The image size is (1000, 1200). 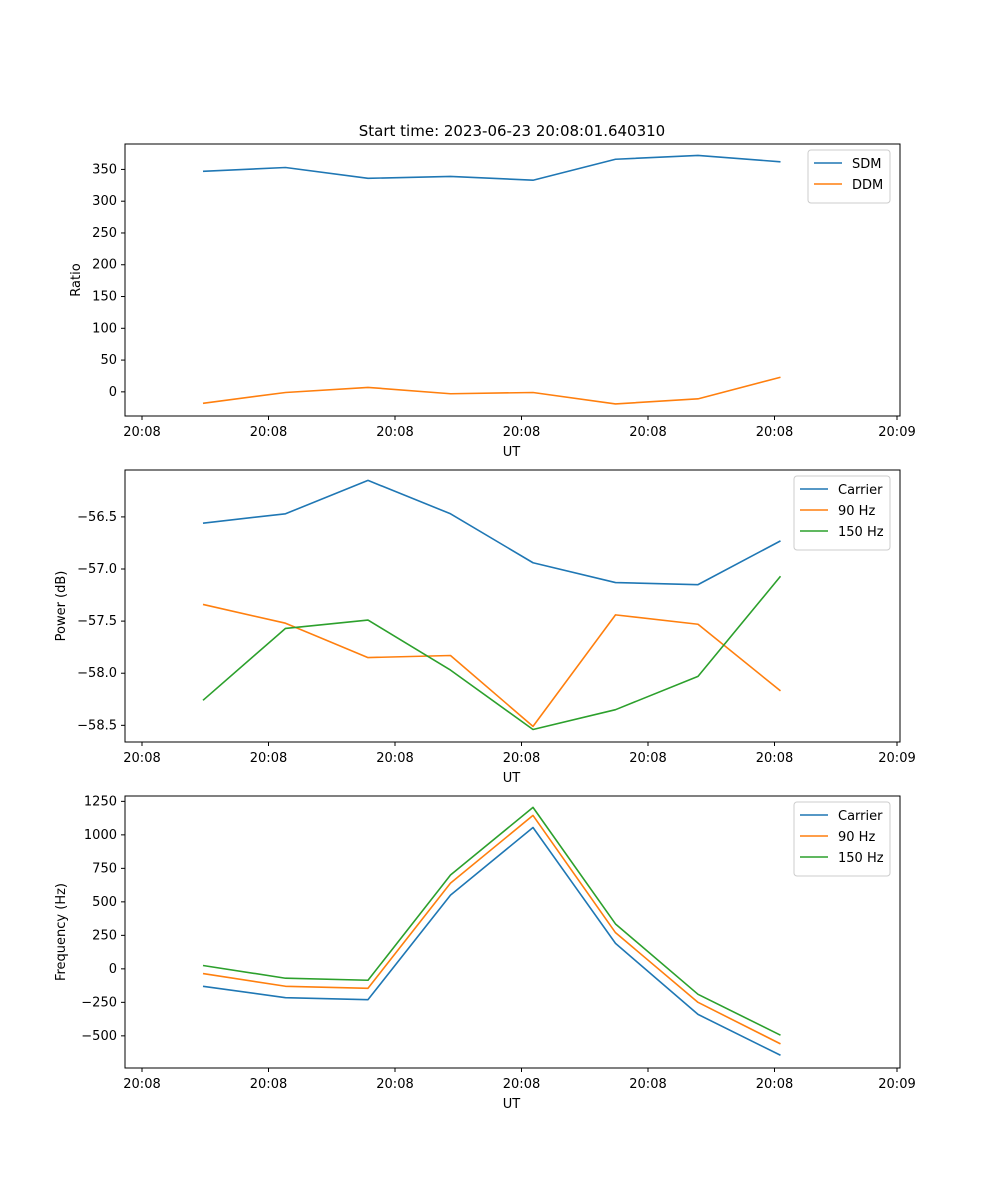 I want to click on y-tick-label: 1250, so click(x=100, y=801).